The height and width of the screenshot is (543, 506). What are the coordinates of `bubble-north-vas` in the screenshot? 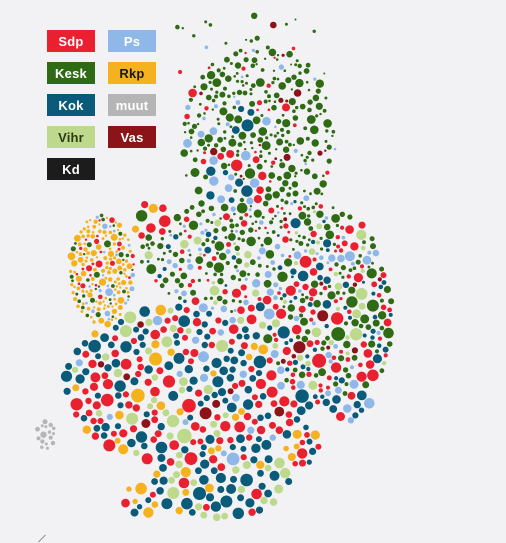 It's located at (281, 100).